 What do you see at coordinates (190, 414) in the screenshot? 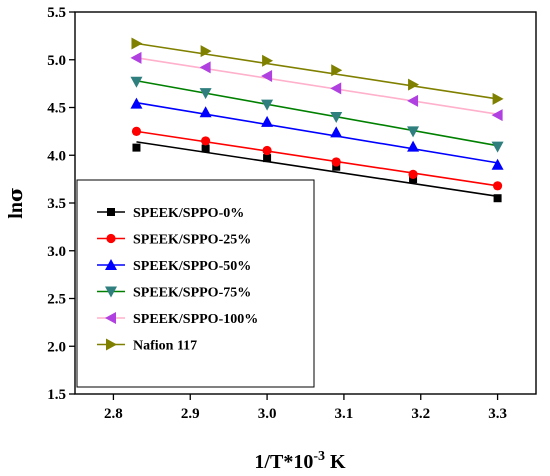
I see `x-tick-label: 2.9` at bounding box center [190, 414].